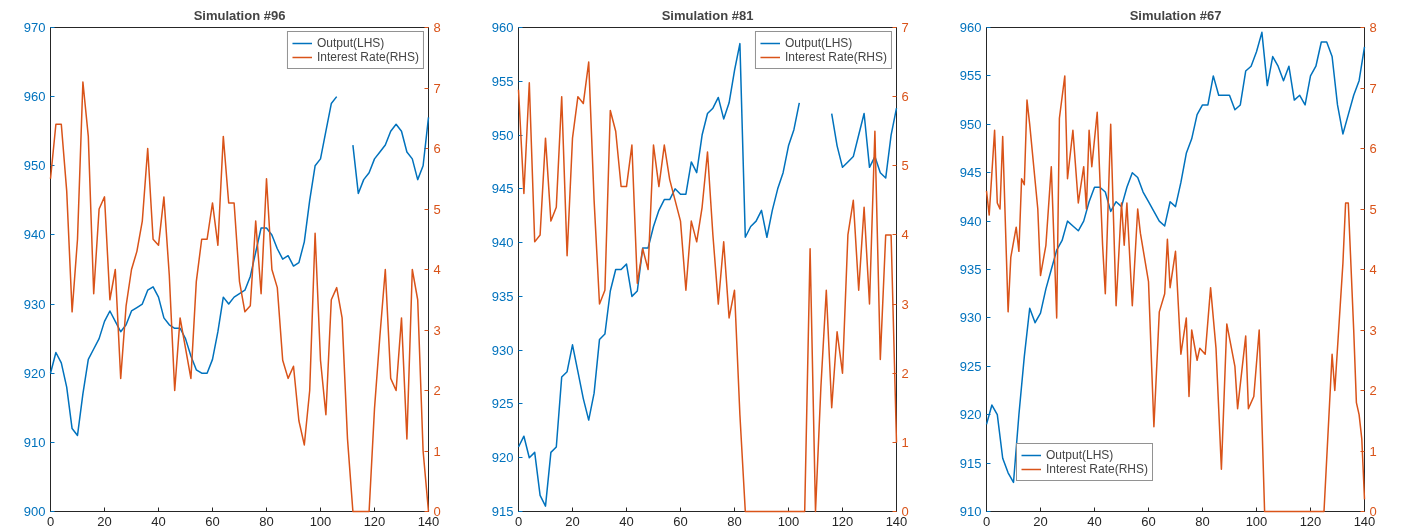  What do you see at coordinates (34, 27) in the screenshot?
I see `y-tick-label: 970` at bounding box center [34, 27].